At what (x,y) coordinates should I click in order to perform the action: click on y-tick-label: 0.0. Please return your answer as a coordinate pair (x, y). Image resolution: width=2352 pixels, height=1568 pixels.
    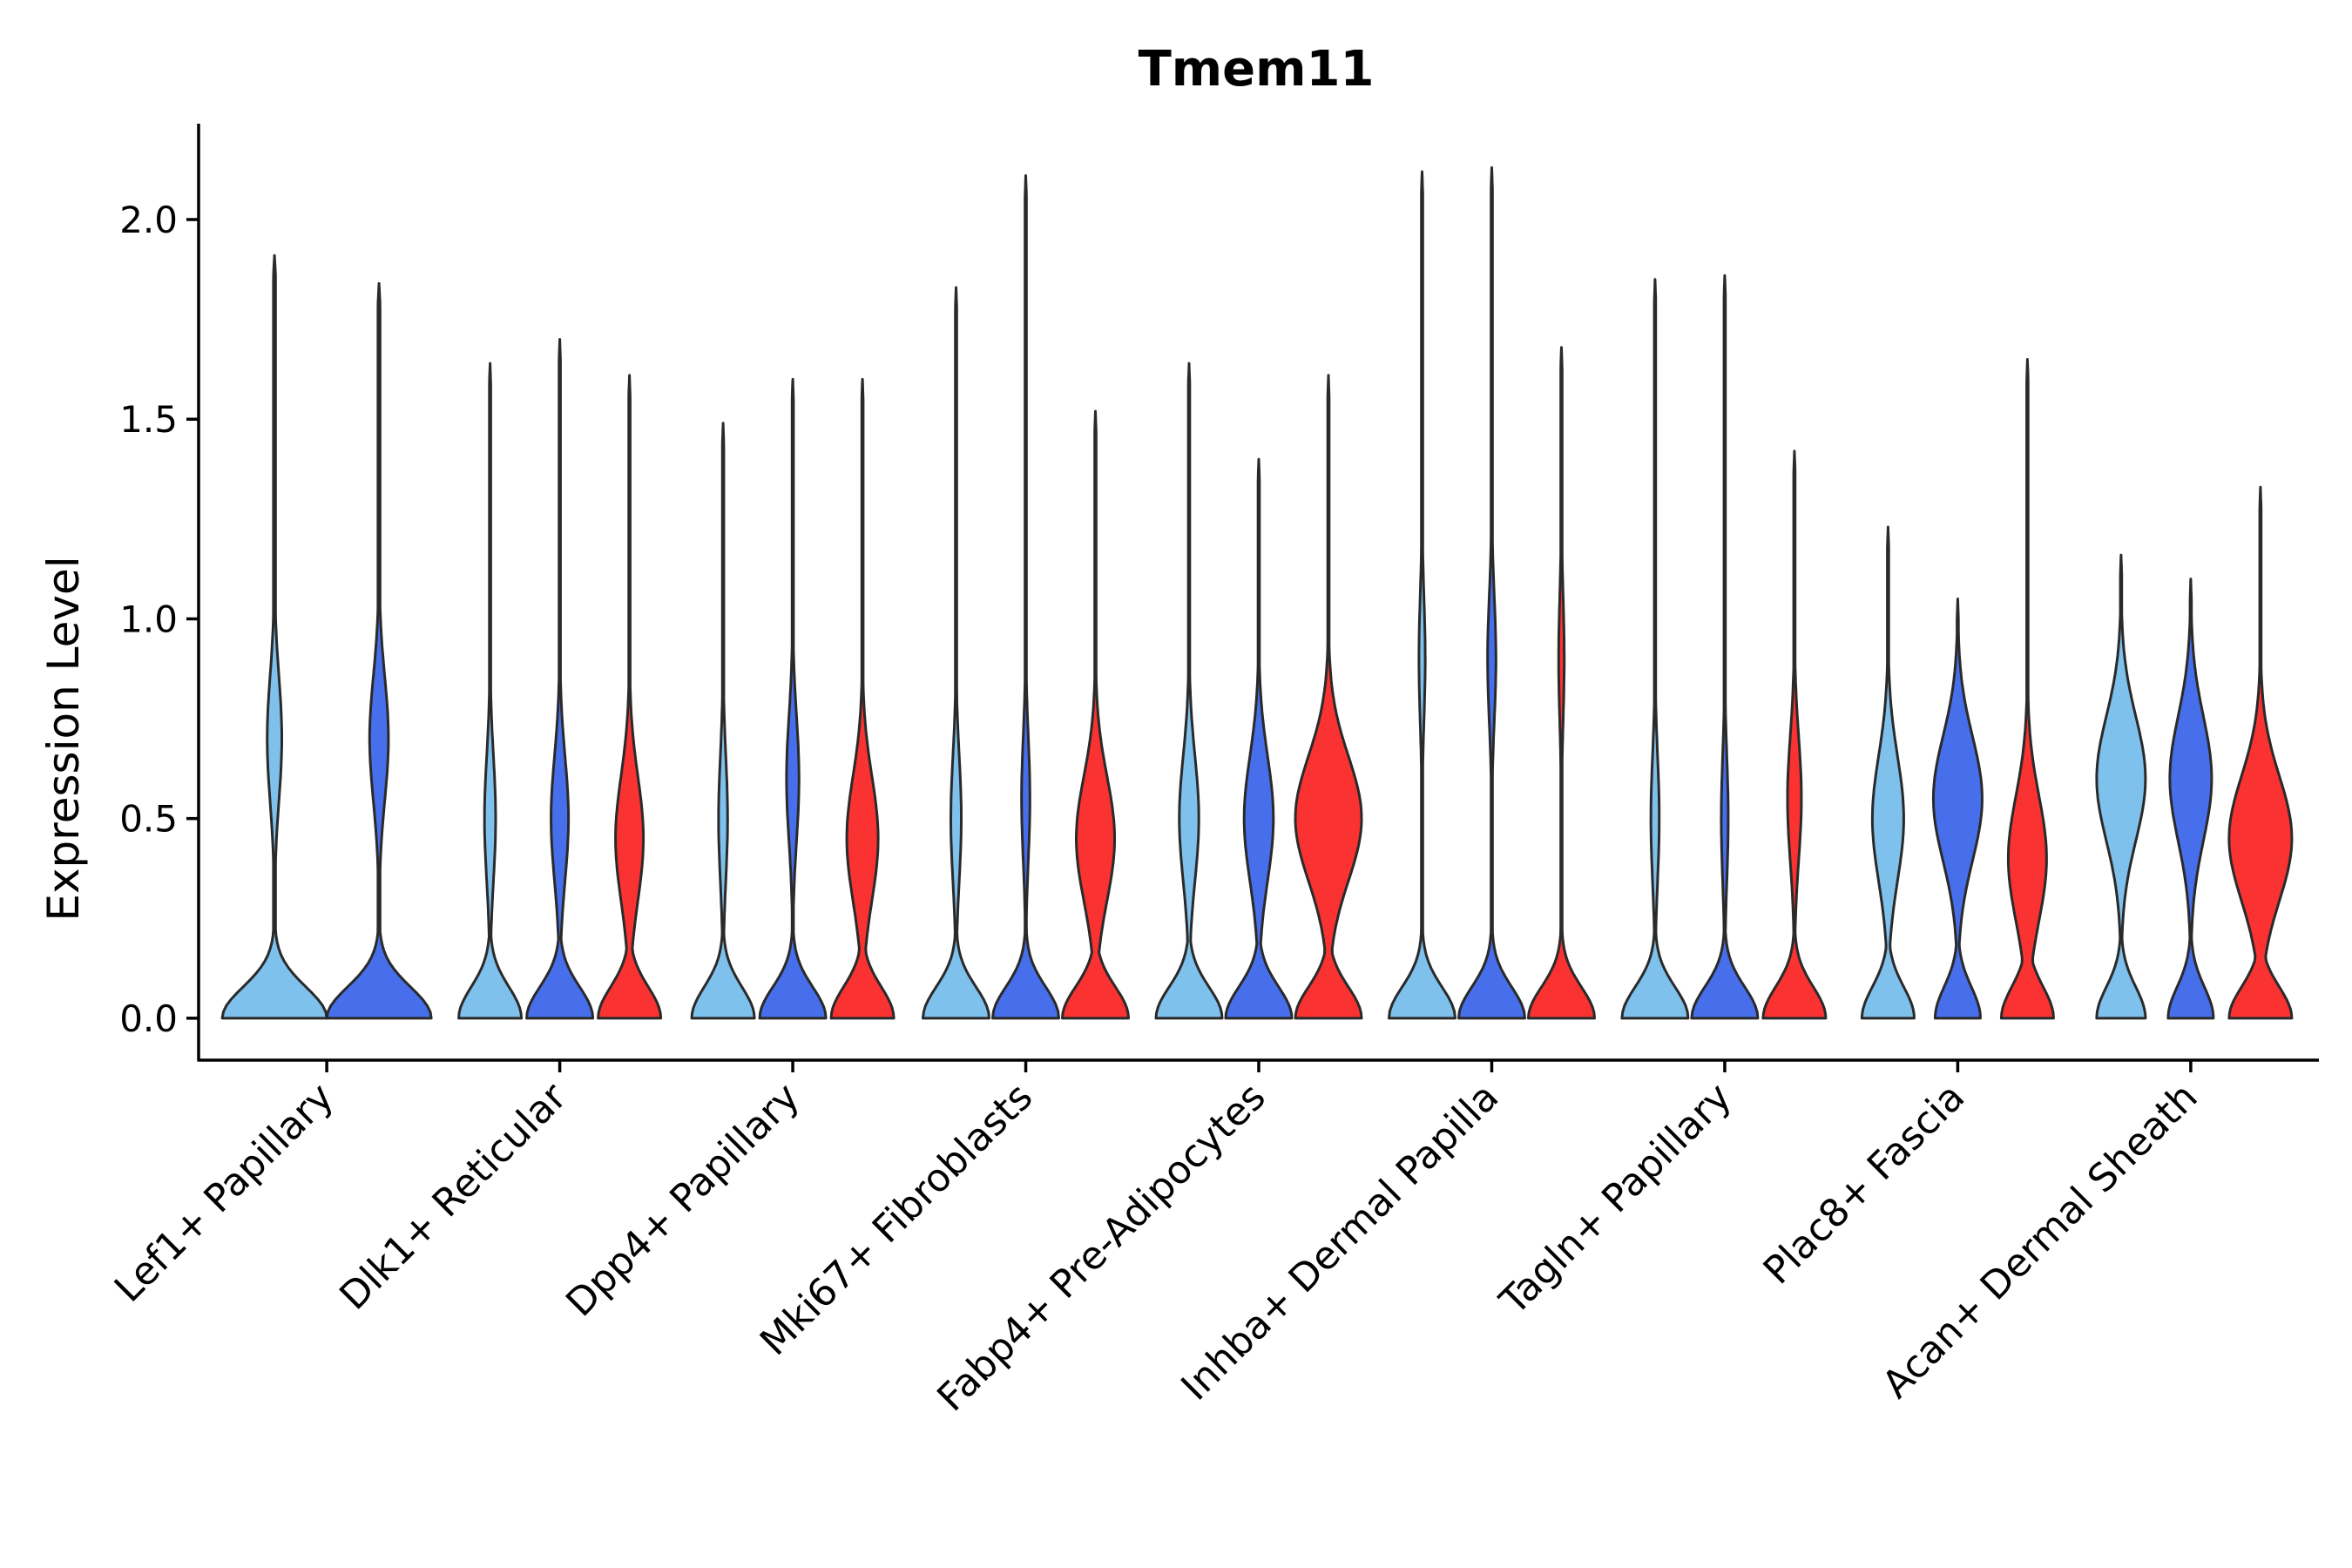
    Looking at the image, I should click on (148, 1018).